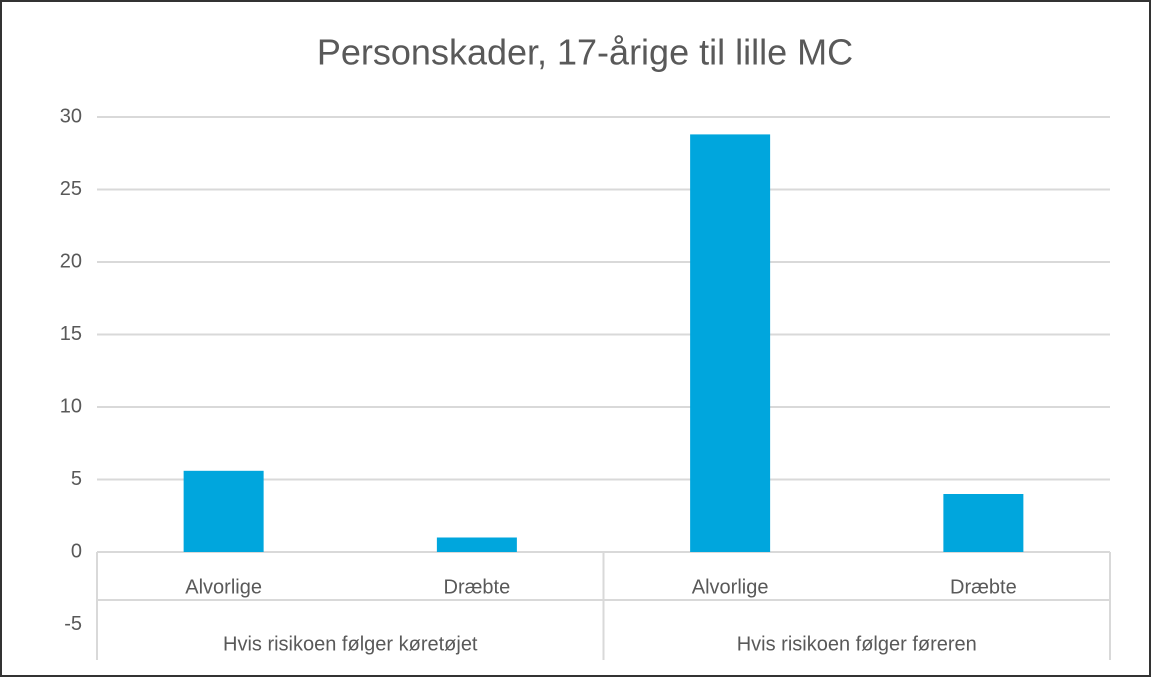 The width and height of the screenshot is (1151, 677). Describe the element at coordinates (71, 406) in the screenshot. I see `y-tick-label: 10` at that location.